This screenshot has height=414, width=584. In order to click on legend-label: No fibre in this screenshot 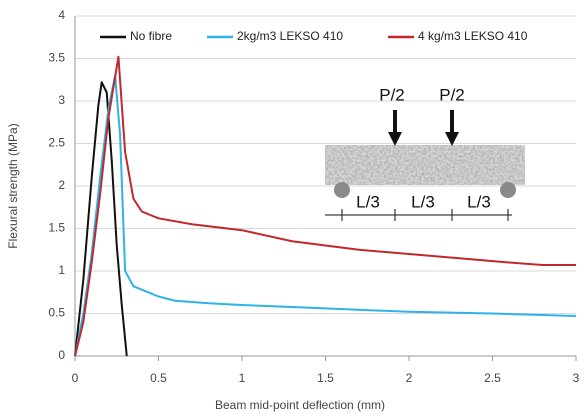, I will do `click(151, 36)`.